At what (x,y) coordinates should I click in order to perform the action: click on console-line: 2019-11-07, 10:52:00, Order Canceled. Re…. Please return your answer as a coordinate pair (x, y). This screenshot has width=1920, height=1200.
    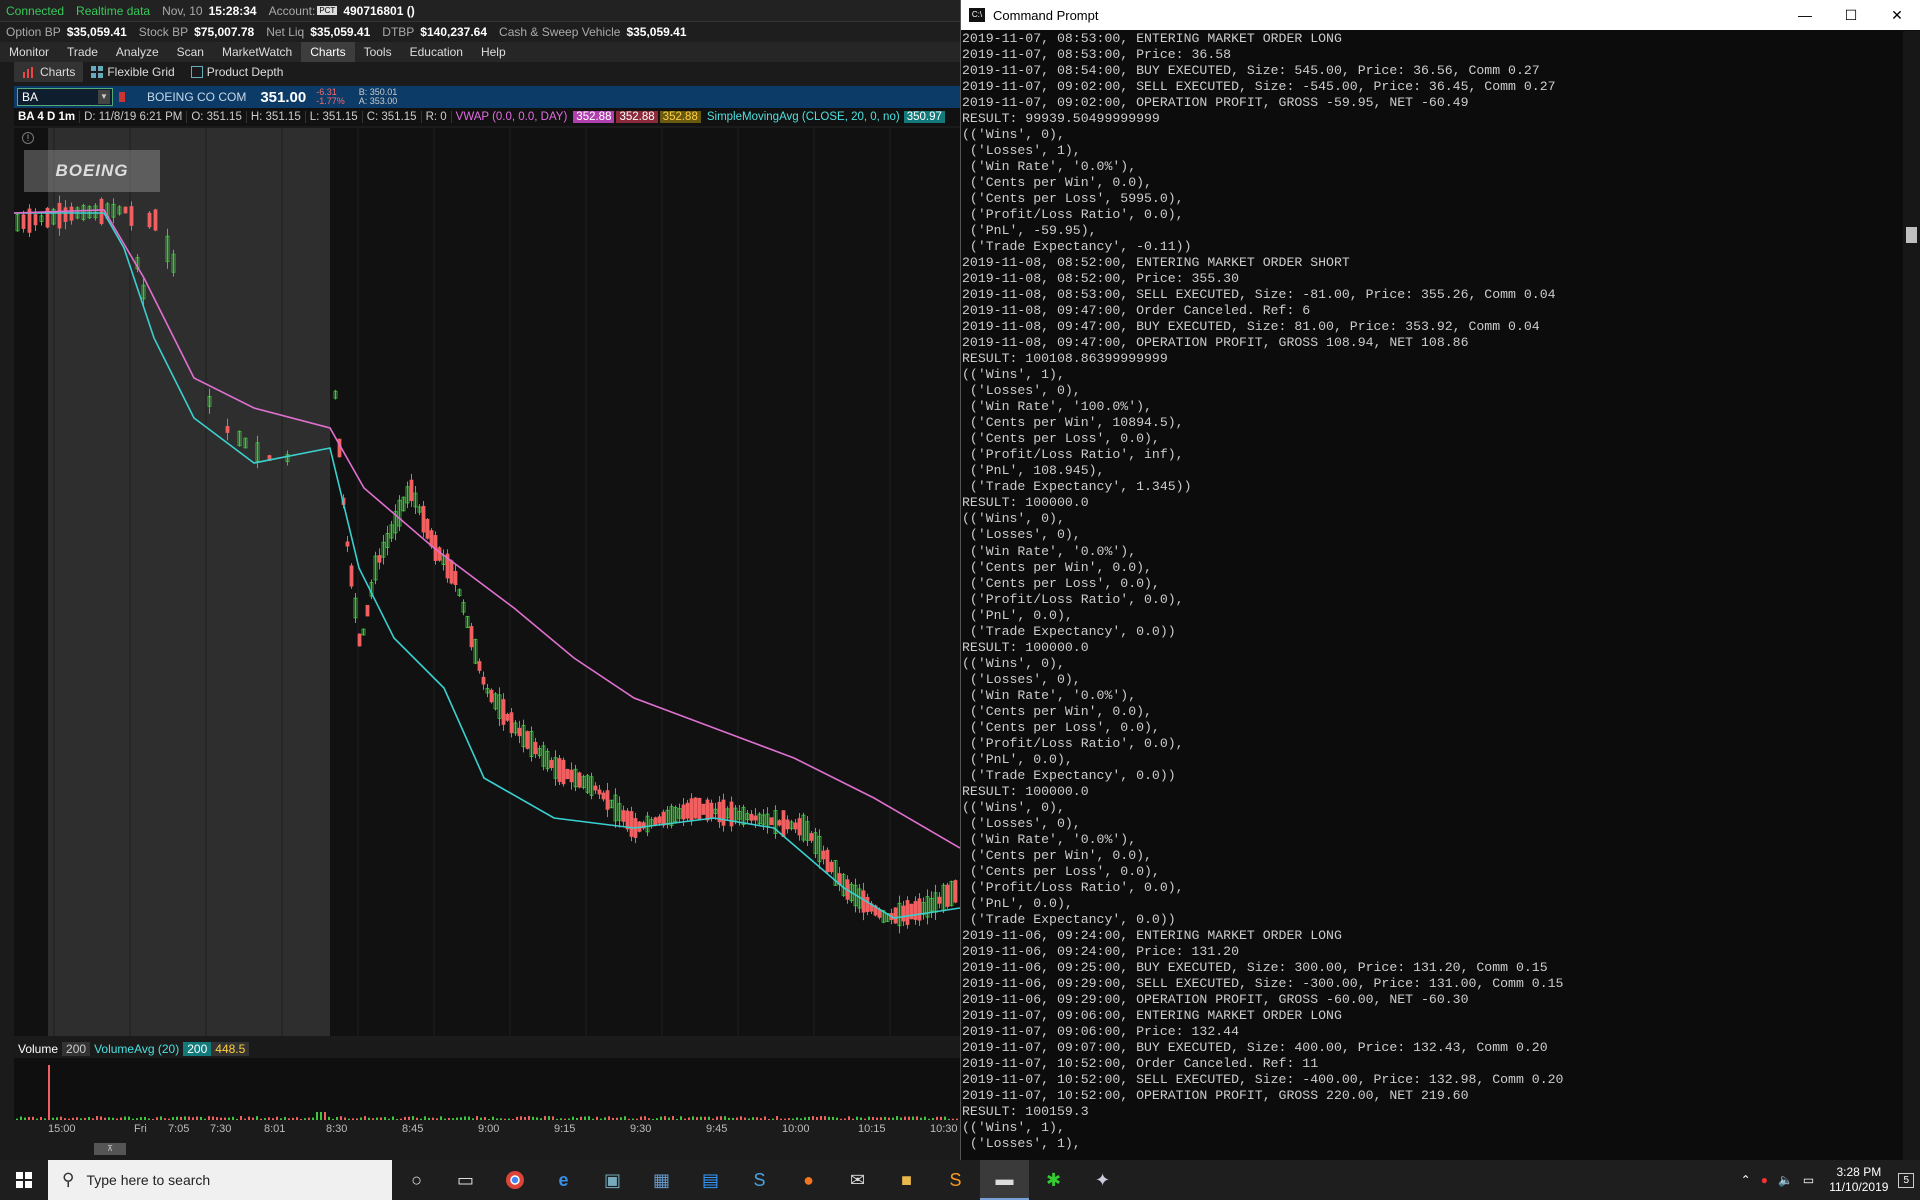
    Looking at the image, I should click on (1140, 1063).